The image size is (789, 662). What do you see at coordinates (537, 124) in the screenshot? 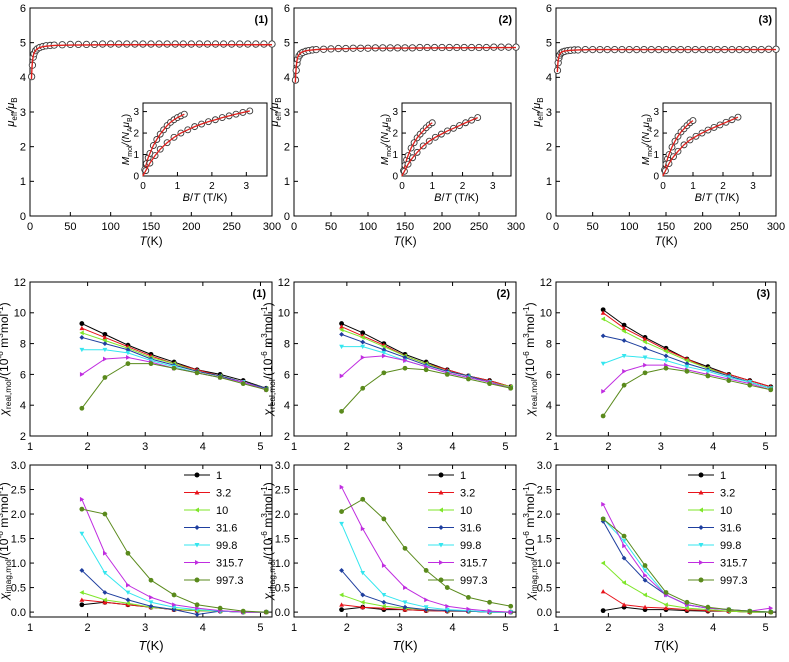
I see `y-label-symbol: μ` at bounding box center [537, 124].